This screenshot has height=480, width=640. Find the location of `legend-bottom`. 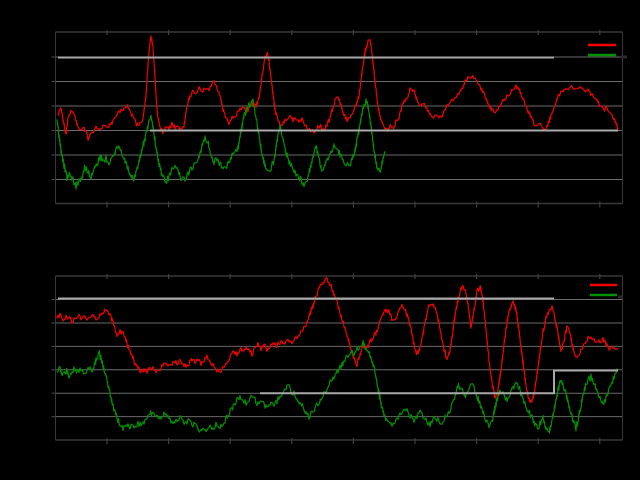

legend-bottom is located at coordinates (606, 291).